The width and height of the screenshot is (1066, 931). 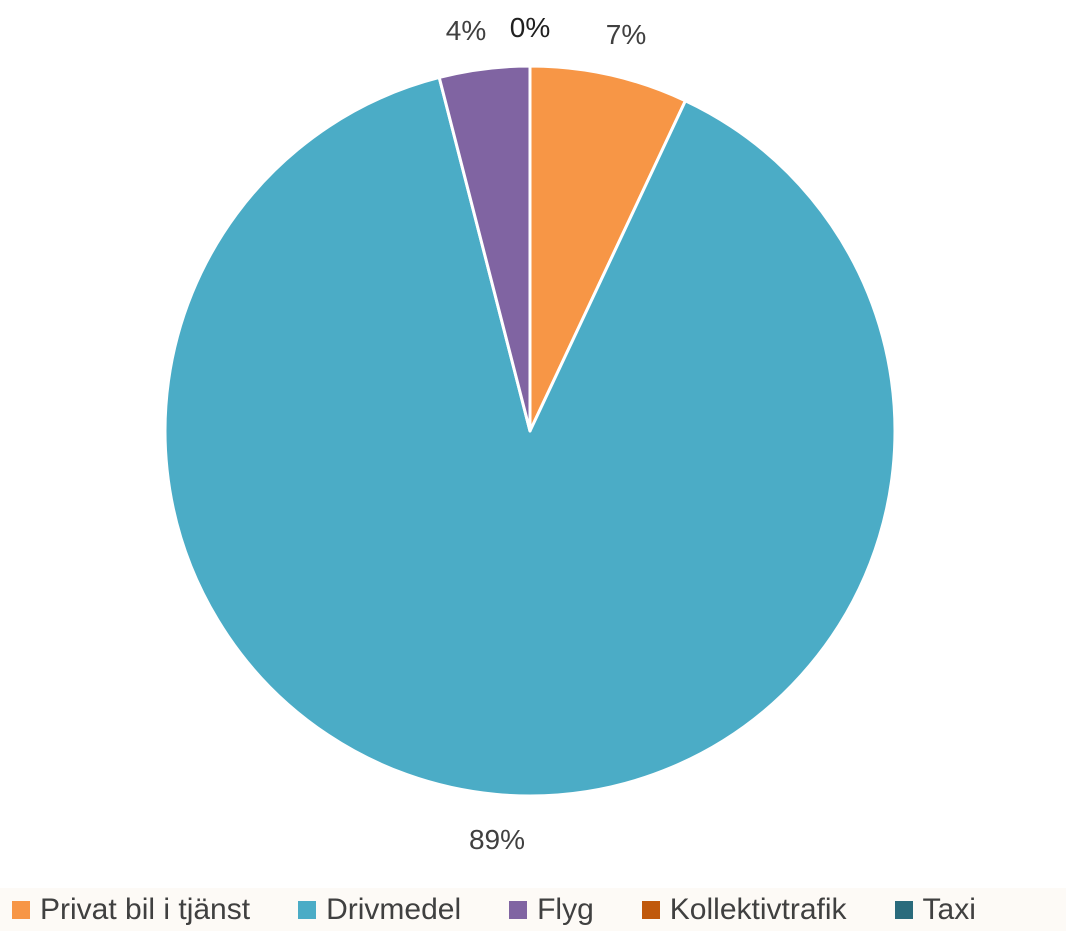 I want to click on legend-label-kollektivtrafik: Kollektivtrafik, so click(x=758, y=909).